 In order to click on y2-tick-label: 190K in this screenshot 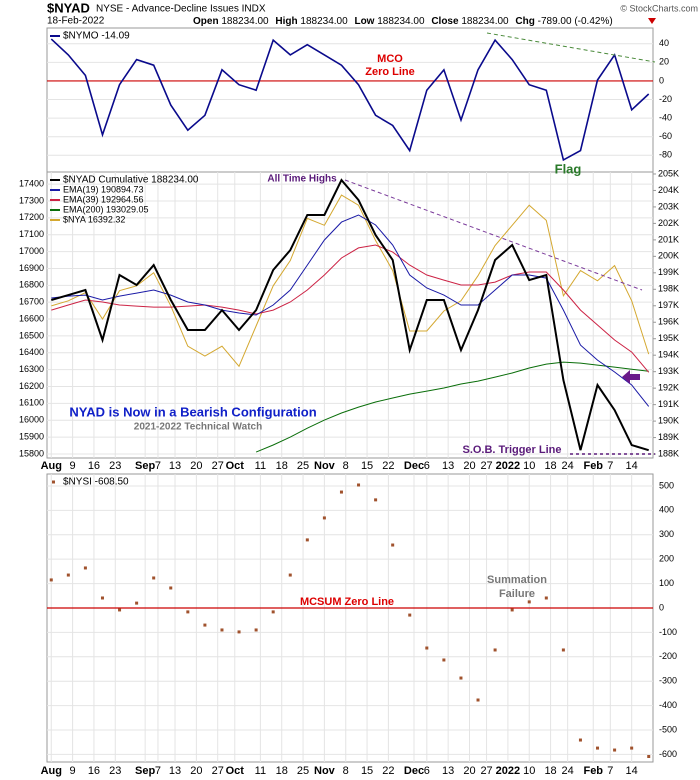, I will do `click(668, 420)`.